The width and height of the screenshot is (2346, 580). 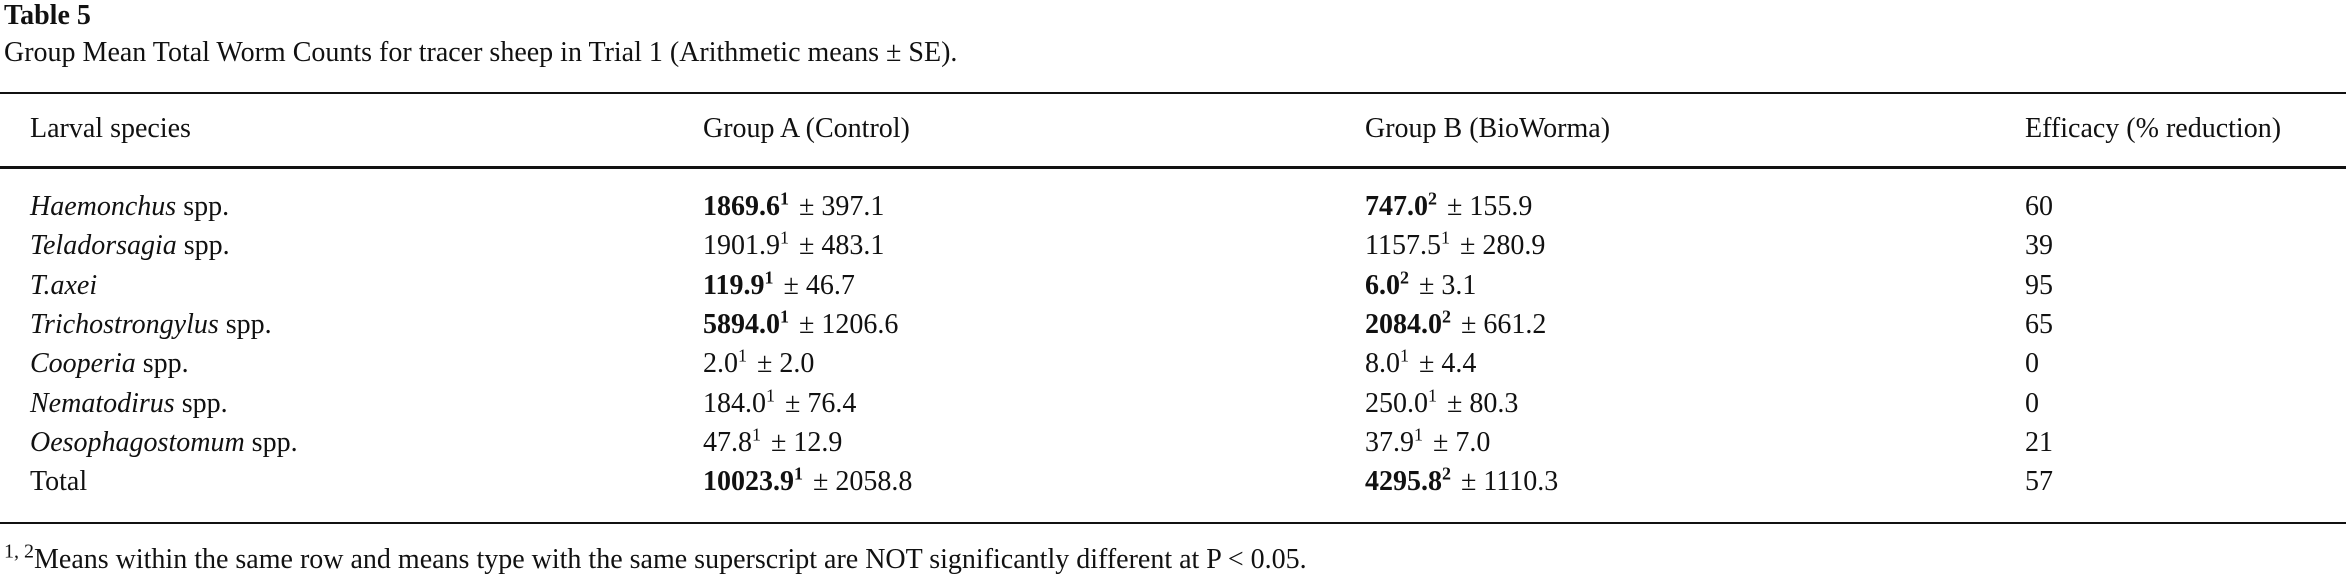 I want to click on group-a-se: ± 12.9, so click(x=807, y=442).